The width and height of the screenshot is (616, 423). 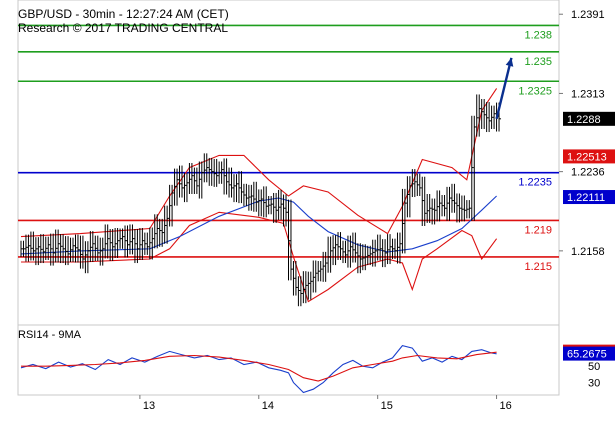 What do you see at coordinates (259, 366) in the screenshot?
I see `rsi-ma-line` at bounding box center [259, 366].